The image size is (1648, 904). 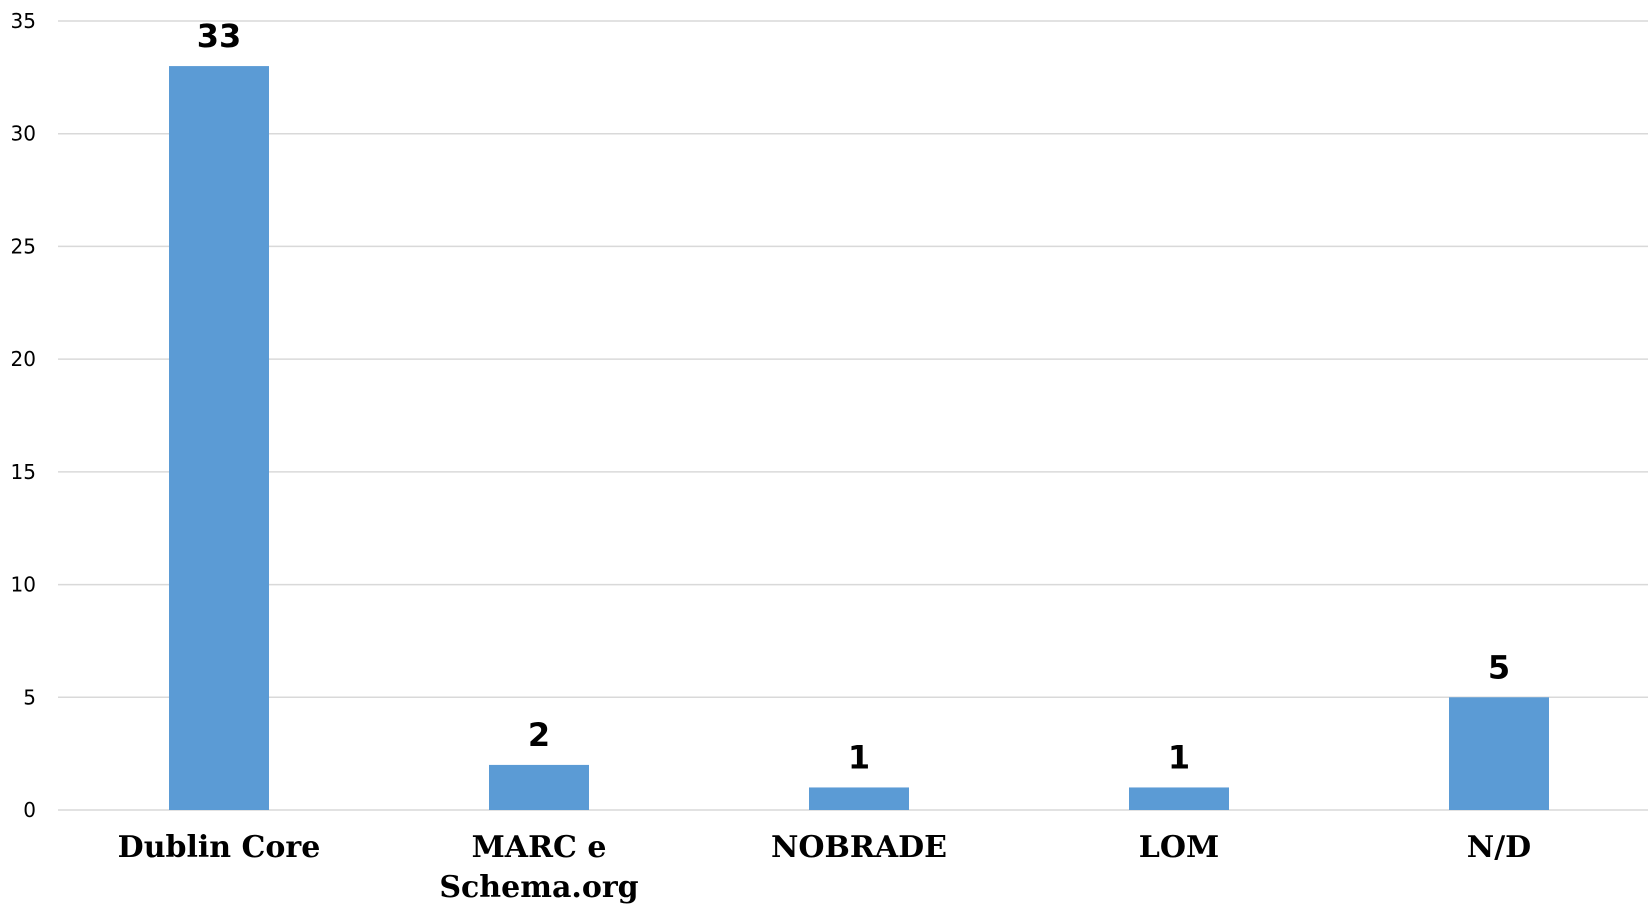 What do you see at coordinates (23, 415) in the screenshot?
I see `y-axis: 0 5 10 15 20 25 30 35` at bounding box center [23, 415].